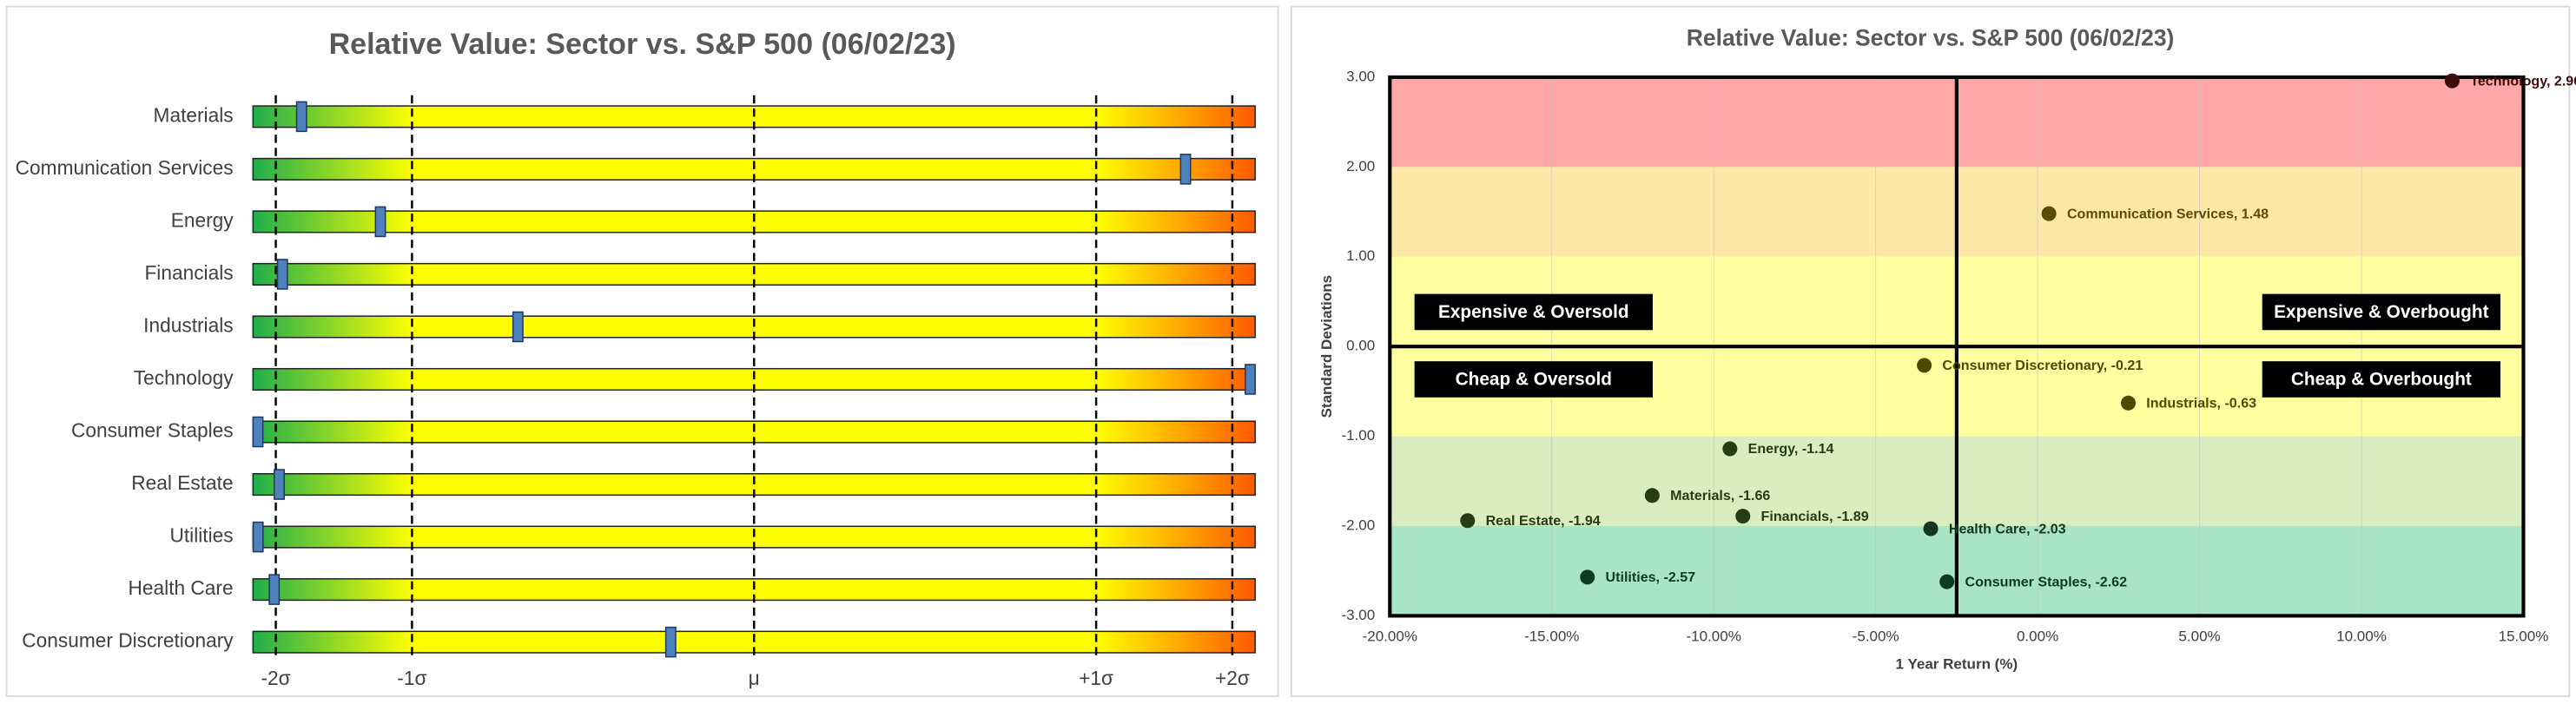  Describe the element at coordinates (1390, 636) in the screenshot. I see `x-tick-label: -20.00%` at that location.